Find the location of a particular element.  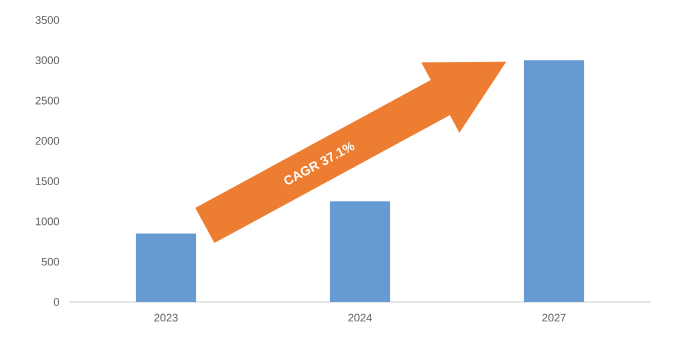

y-tick-label: 0 is located at coordinates (57, 302).